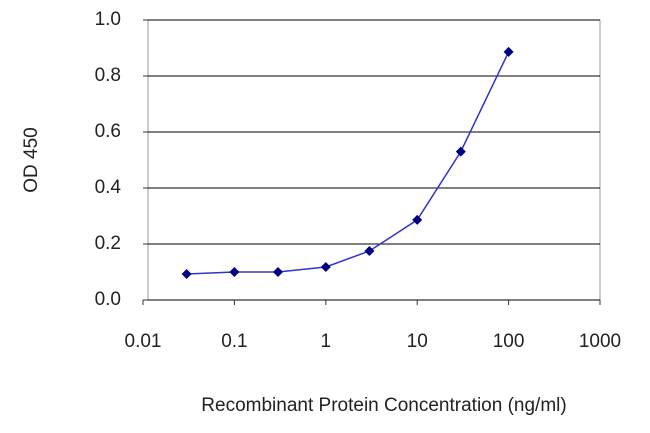 The width and height of the screenshot is (650, 433). Describe the element at coordinates (108, 187) in the screenshot. I see `y-tick-label: 0.4` at that location.